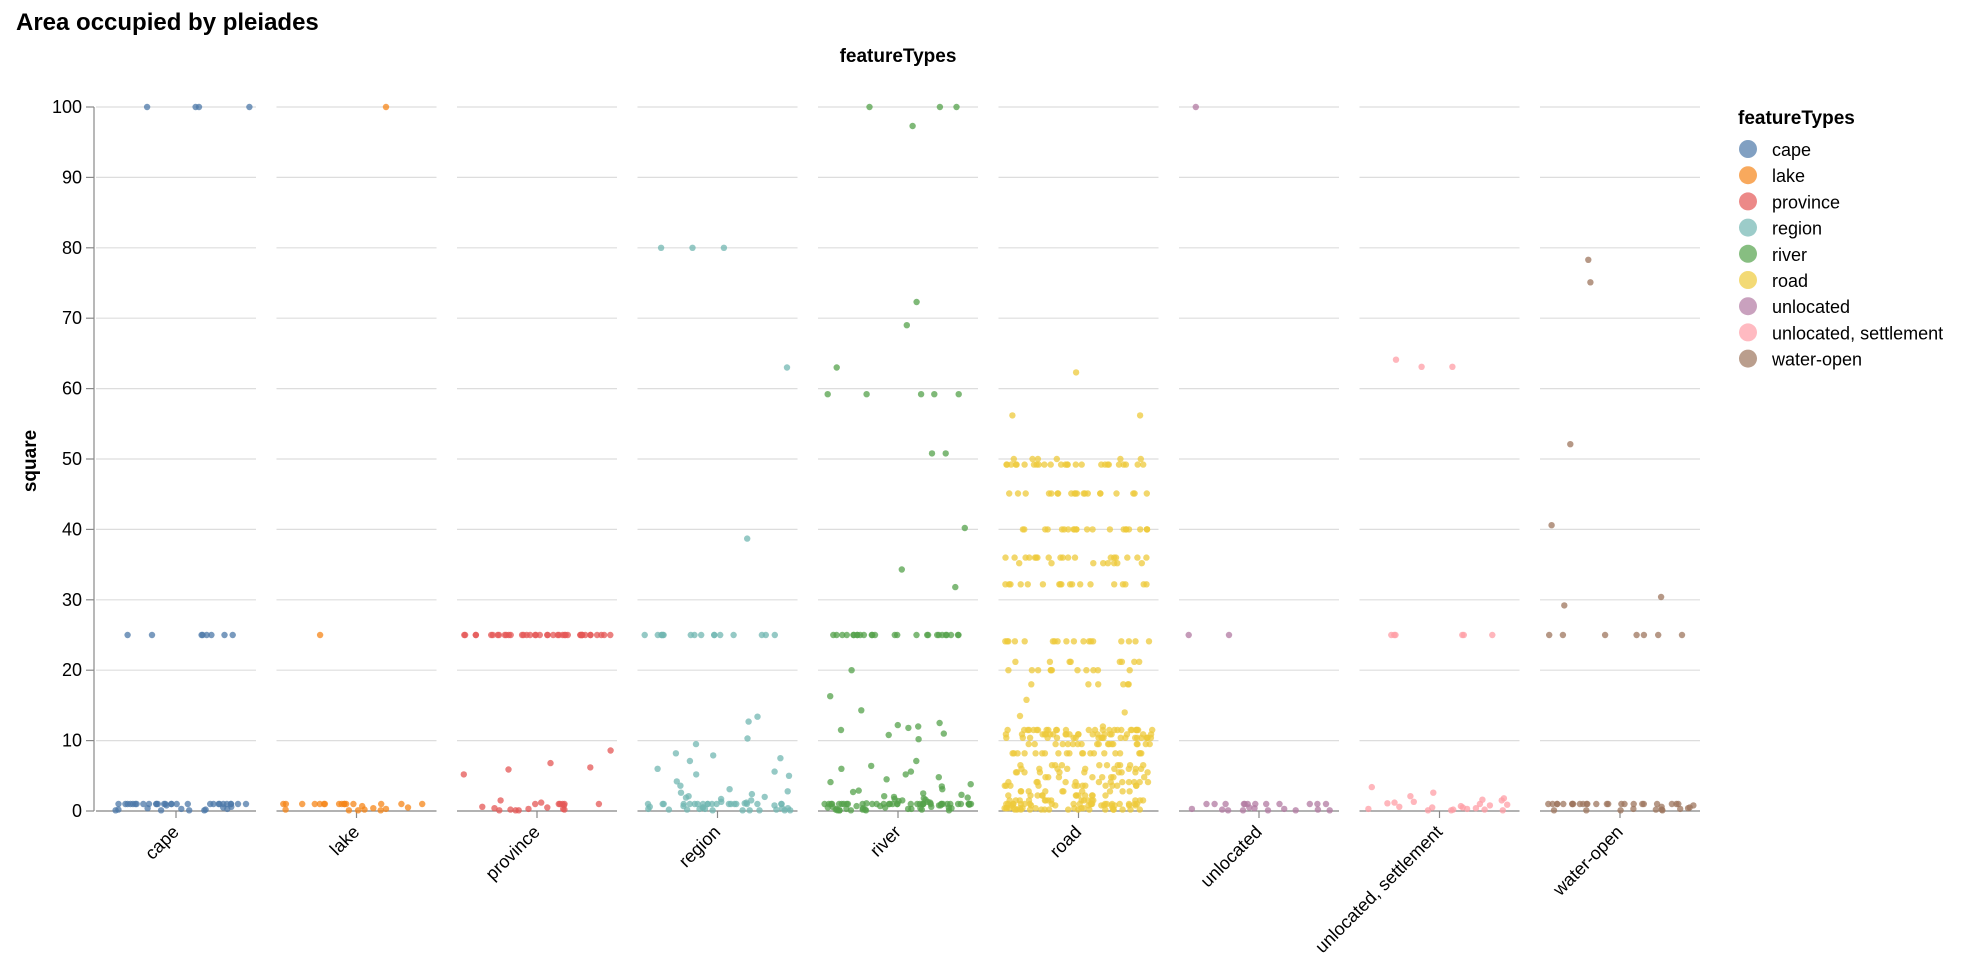 This screenshot has width=1962, height=966. What do you see at coordinates (72, 529) in the screenshot?
I see `y-tick-label: 40` at bounding box center [72, 529].